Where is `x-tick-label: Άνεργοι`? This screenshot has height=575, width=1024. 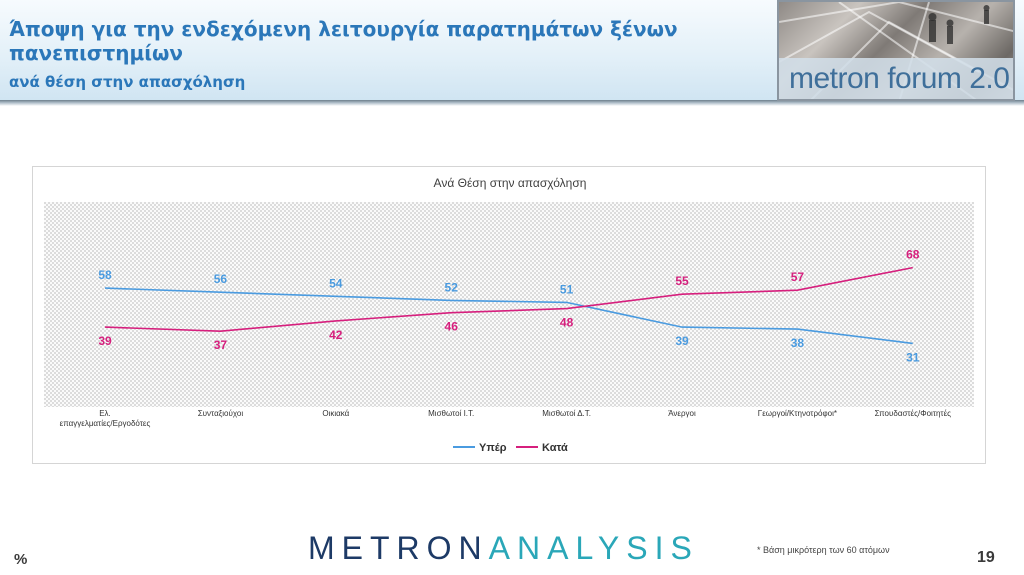 x-tick-label: Άνεργοι is located at coordinates (682, 413).